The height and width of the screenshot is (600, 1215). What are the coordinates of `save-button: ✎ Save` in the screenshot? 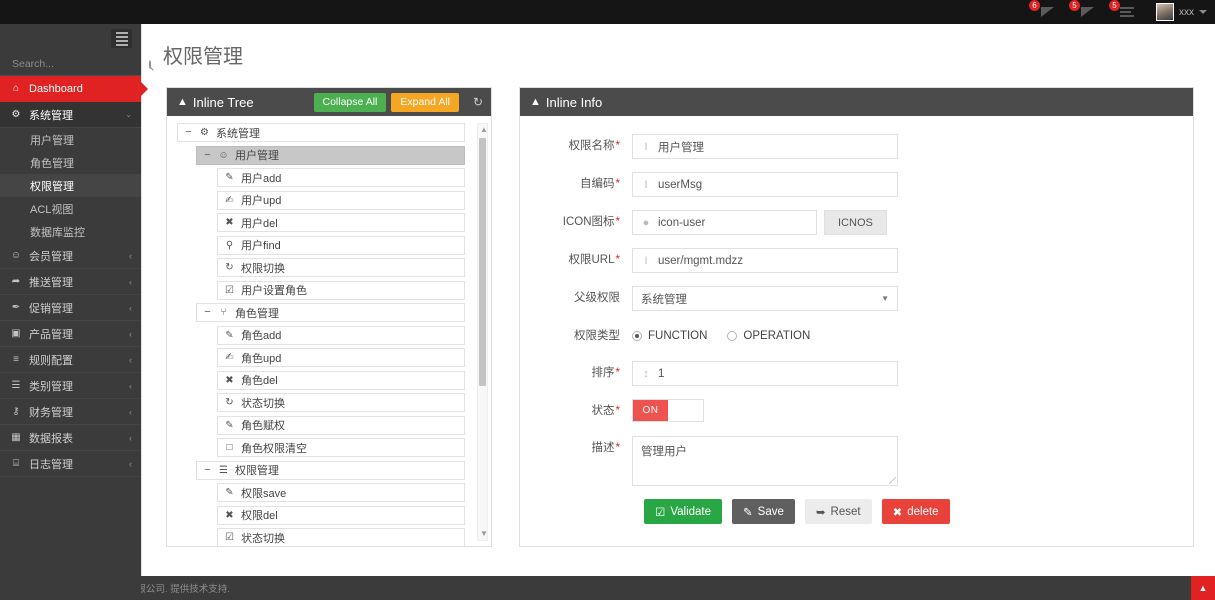 It's located at (763, 511).